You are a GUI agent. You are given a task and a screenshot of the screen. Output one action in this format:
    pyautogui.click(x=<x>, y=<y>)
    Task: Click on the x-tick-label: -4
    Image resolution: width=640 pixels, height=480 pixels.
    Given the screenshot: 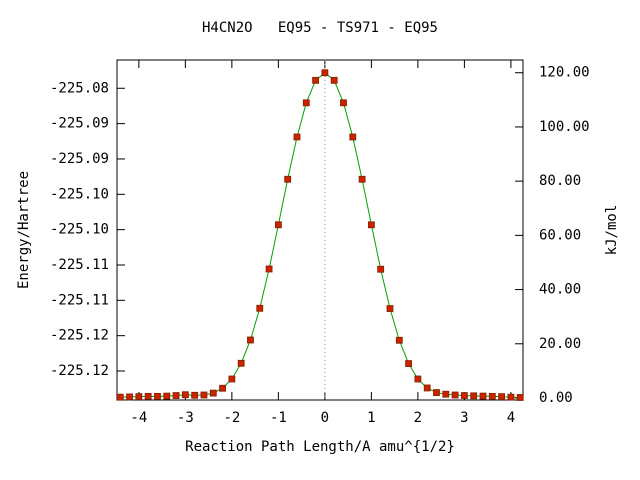 What is the action you would take?
    pyautogui.click(x=138, y=418)
    